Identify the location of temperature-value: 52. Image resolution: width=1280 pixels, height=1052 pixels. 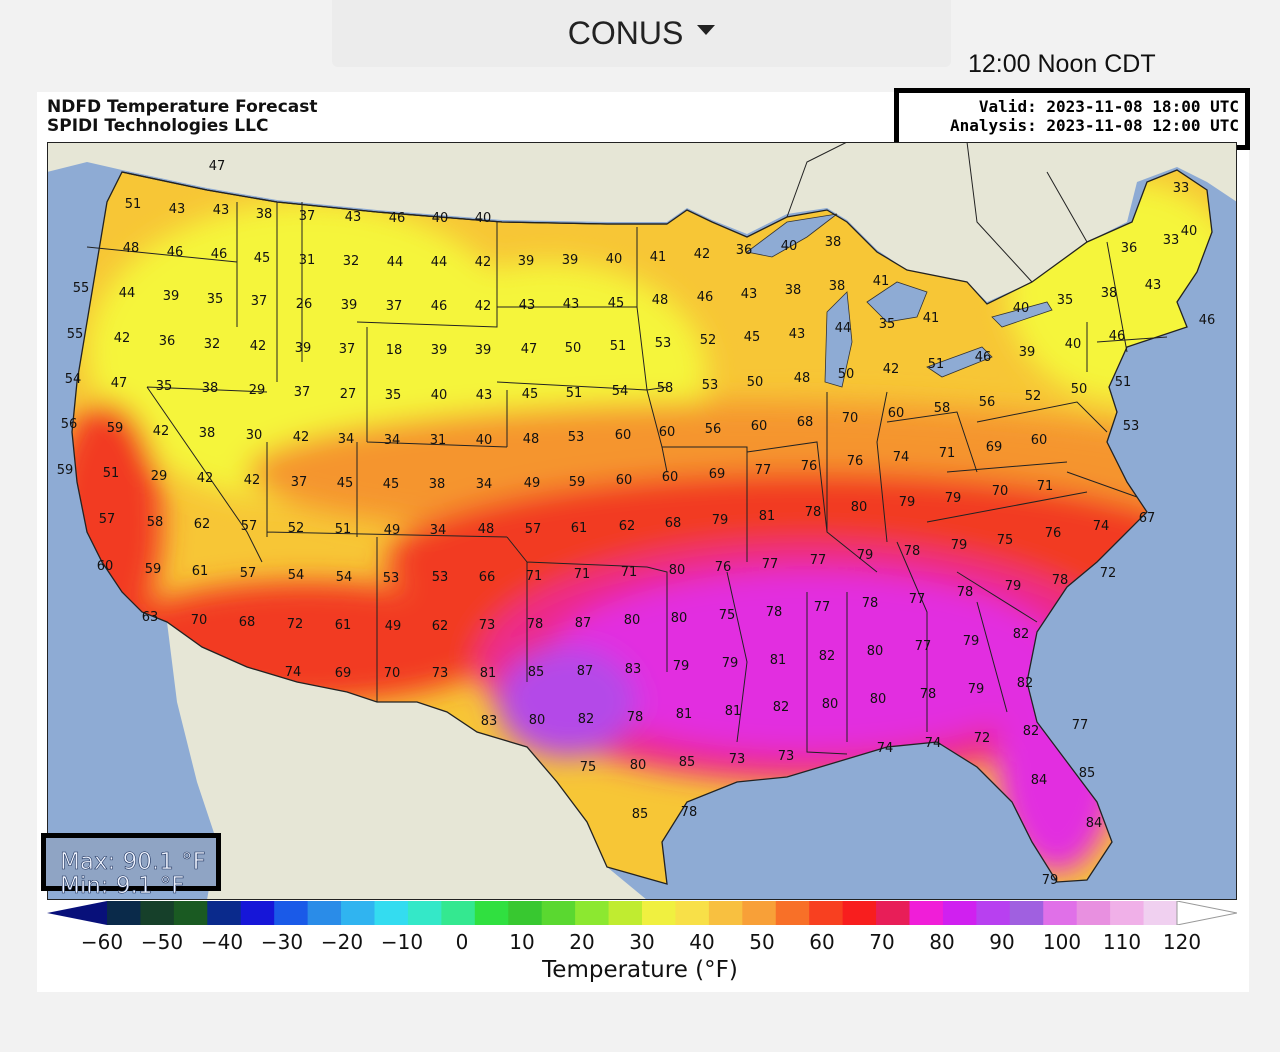
(296, 528).